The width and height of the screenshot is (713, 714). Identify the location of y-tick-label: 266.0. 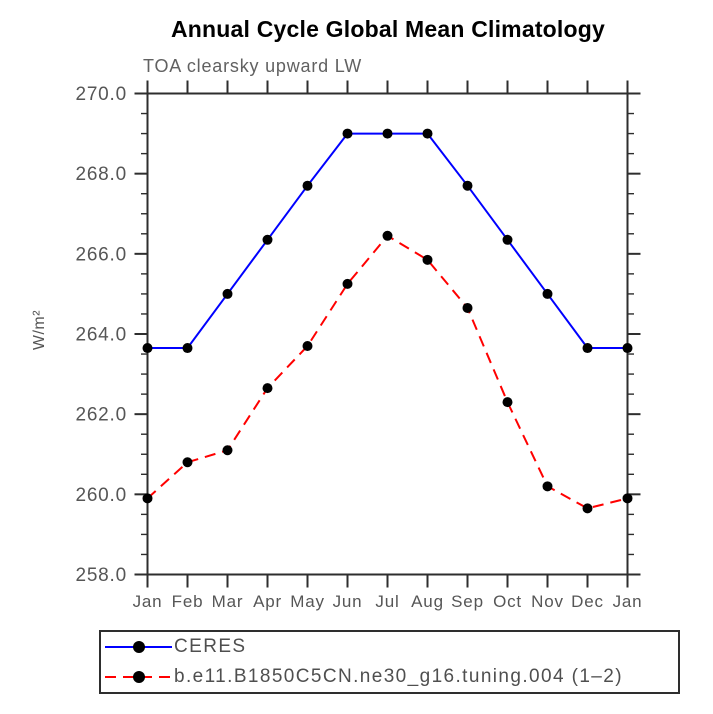
(101, 254).